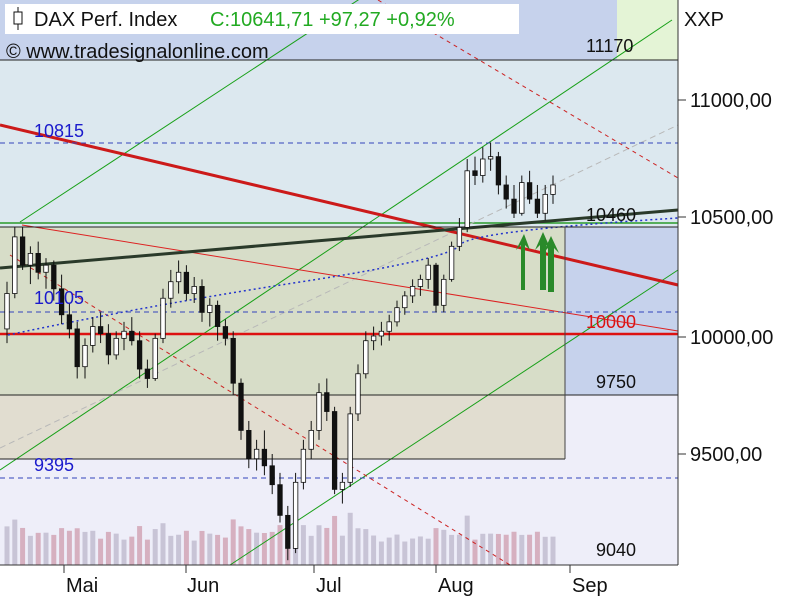 The image size is (800, 605). I want to click on quote-text: C:10641,71 +97,27 +0,92%, so click(332, 20).